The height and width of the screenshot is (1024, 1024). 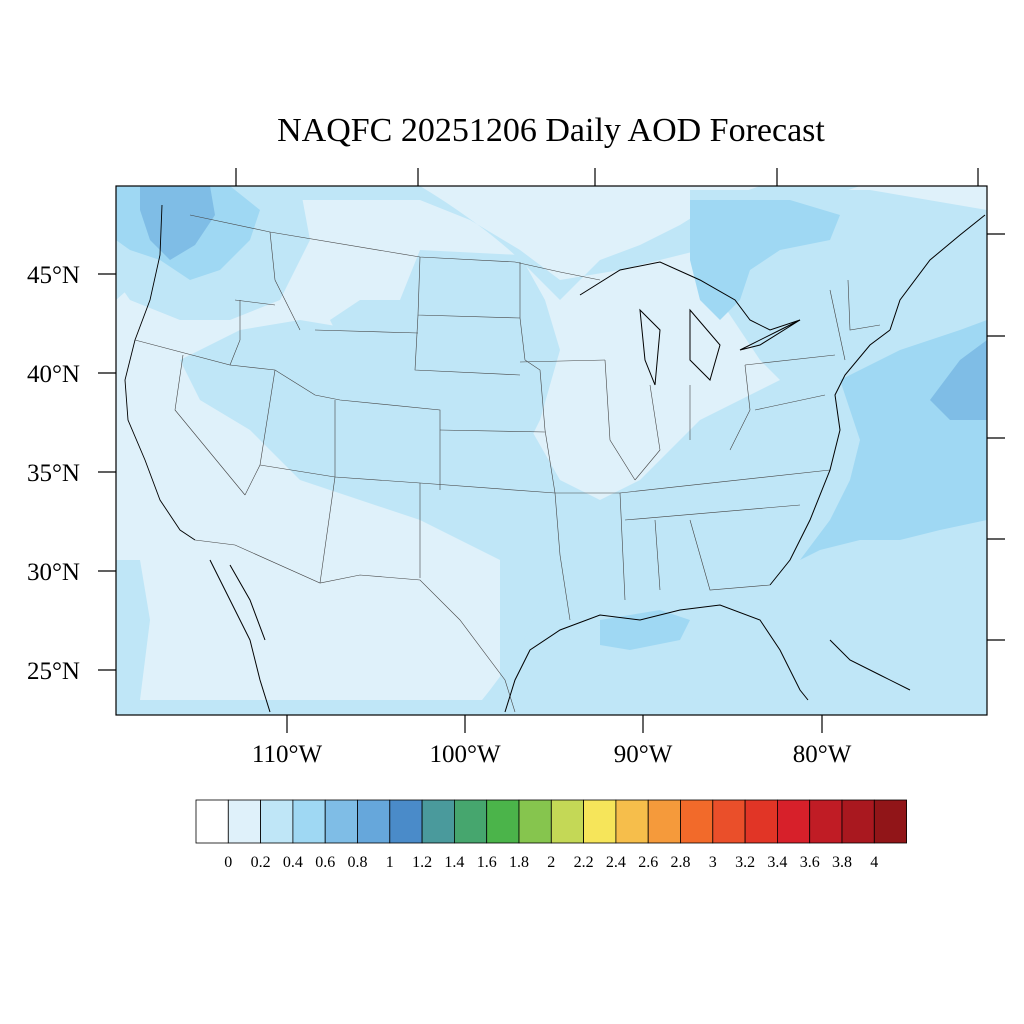 I want to click on colorbar-tick-label: 3, so click(x=713, y=862).